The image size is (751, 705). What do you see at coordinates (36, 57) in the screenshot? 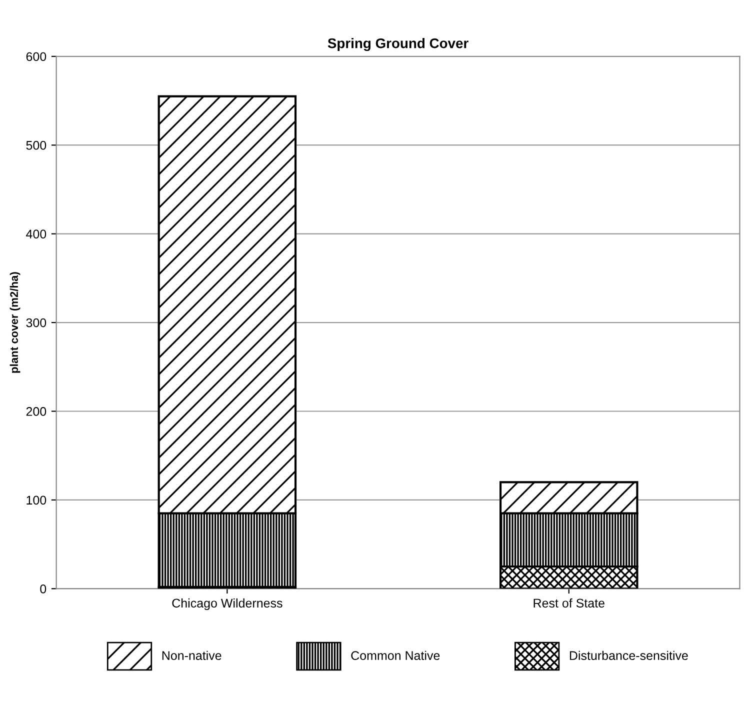
I see `y-tick-label: 600` at bounding box center [36, 57].